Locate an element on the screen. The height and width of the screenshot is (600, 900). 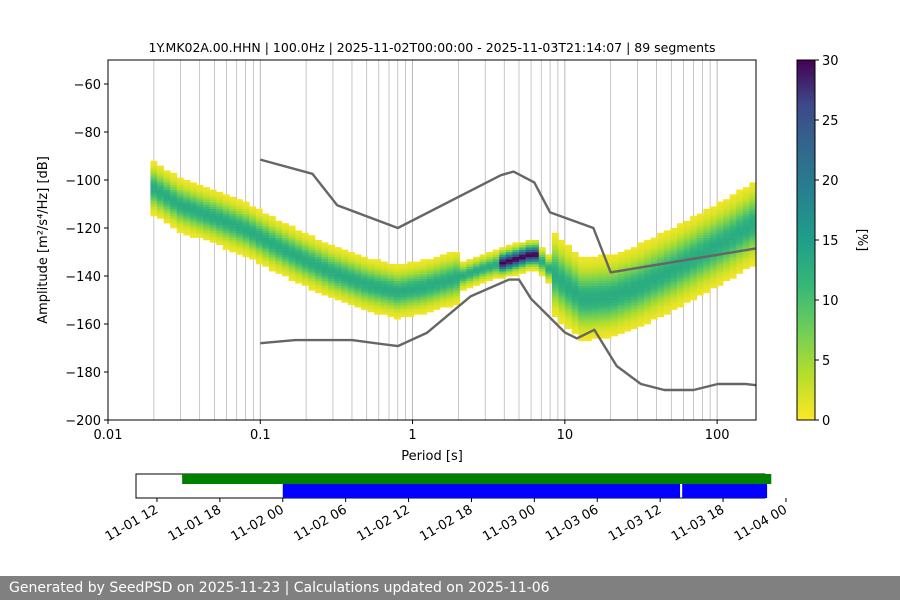
timeline-bar-blue is located at coordinates (481, 491).